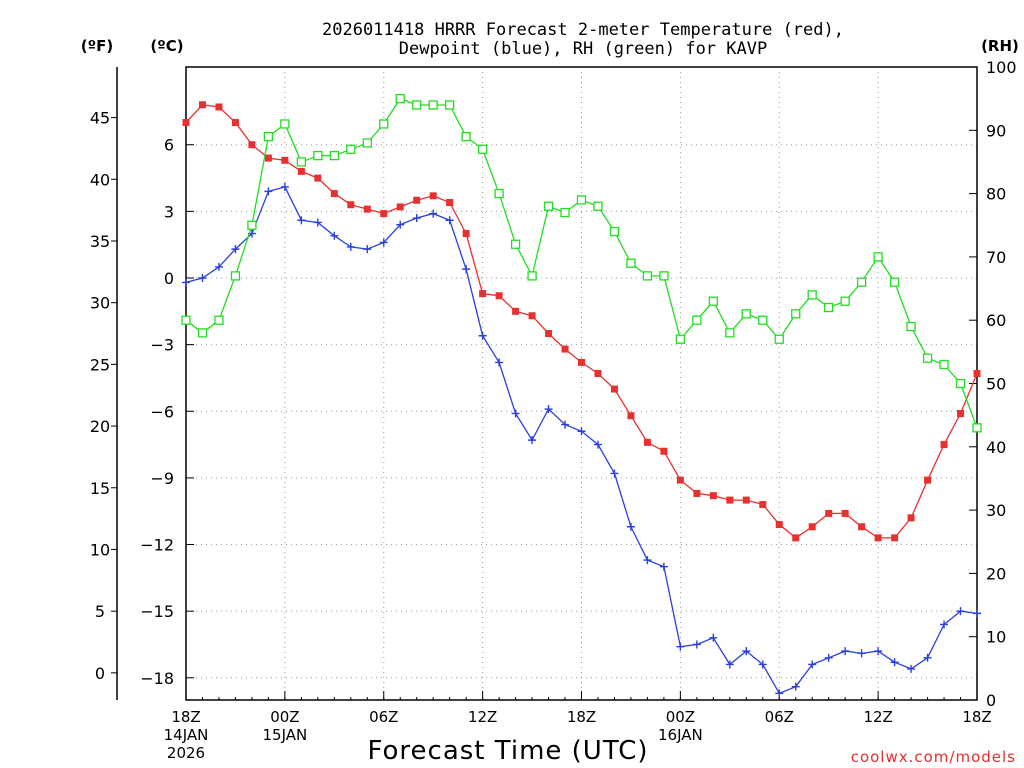  What do you see at coordinates (100, 426) in the screenshot?
I see `fahrenheit-tick-label: 20` at bounding box center [100, 426].